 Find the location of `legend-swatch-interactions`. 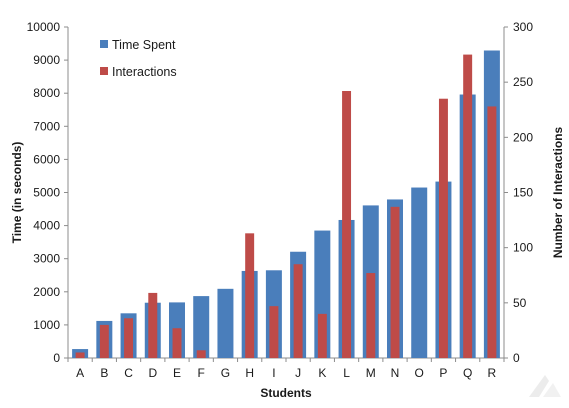

legend-swatch-interactions is located at coordinates (104, 71).